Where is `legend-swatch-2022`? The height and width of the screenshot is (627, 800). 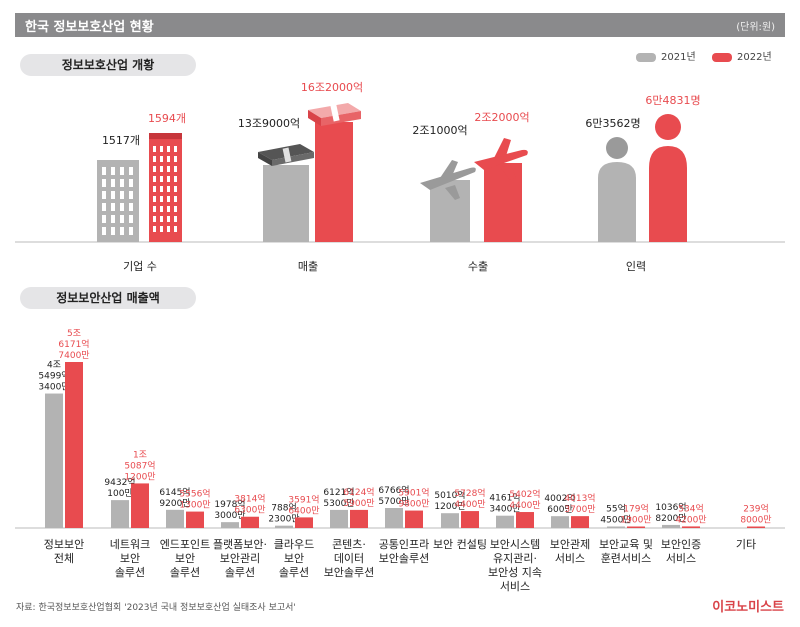
legend-swatch-2022 is located at coordinates (722, 57).